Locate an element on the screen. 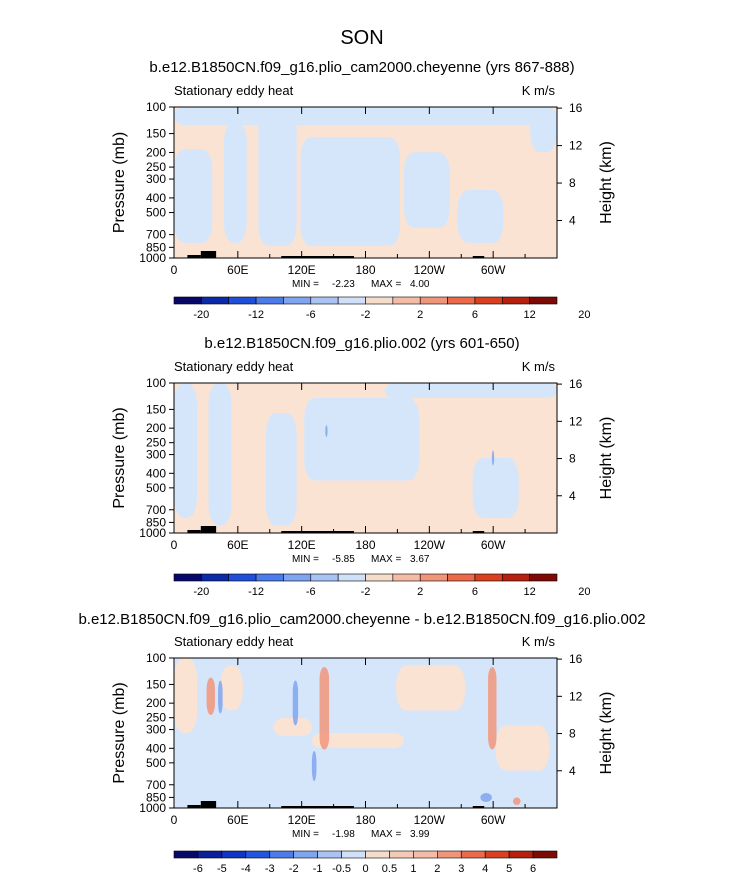  colorbar-label: 6 is located at coordinates (533, 869).